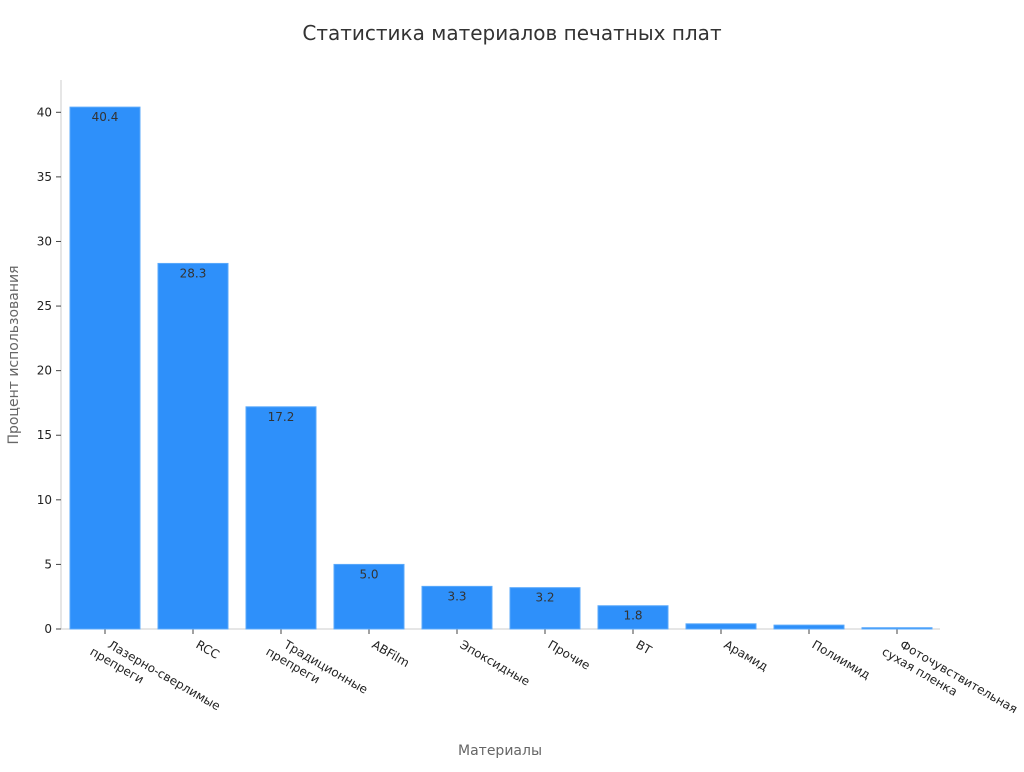  What do you see at coordinates (14, 354) in the screenshot?
I see `y-axis-label: Процент использования` at bounding box center [14, 354].